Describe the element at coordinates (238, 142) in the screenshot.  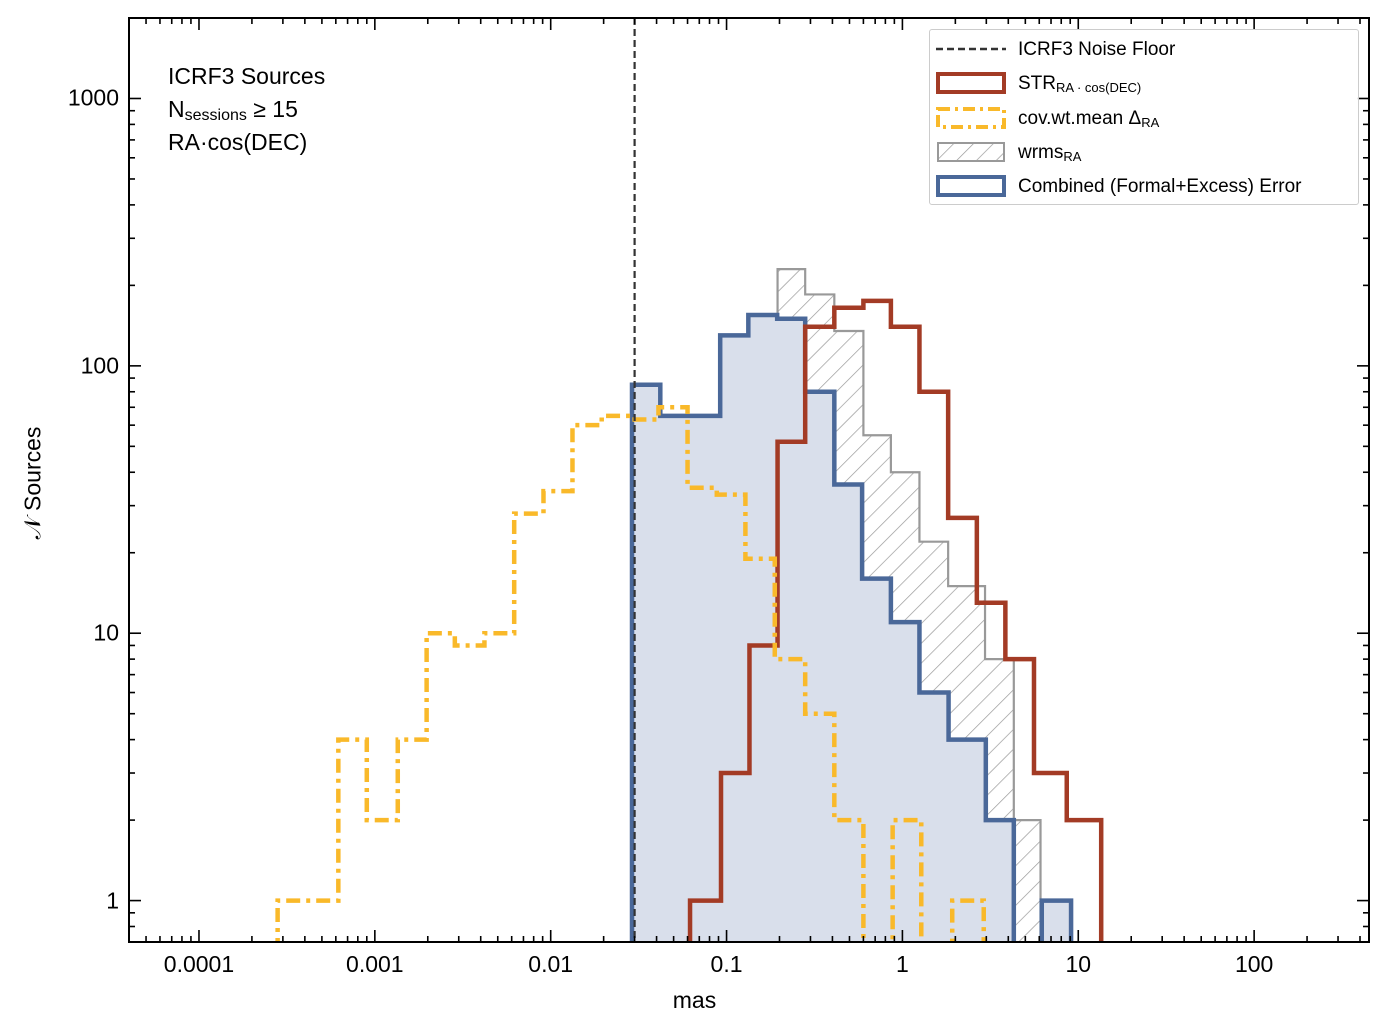
I see `annotation-coordinate: RA·cos(DEC)` at that location.